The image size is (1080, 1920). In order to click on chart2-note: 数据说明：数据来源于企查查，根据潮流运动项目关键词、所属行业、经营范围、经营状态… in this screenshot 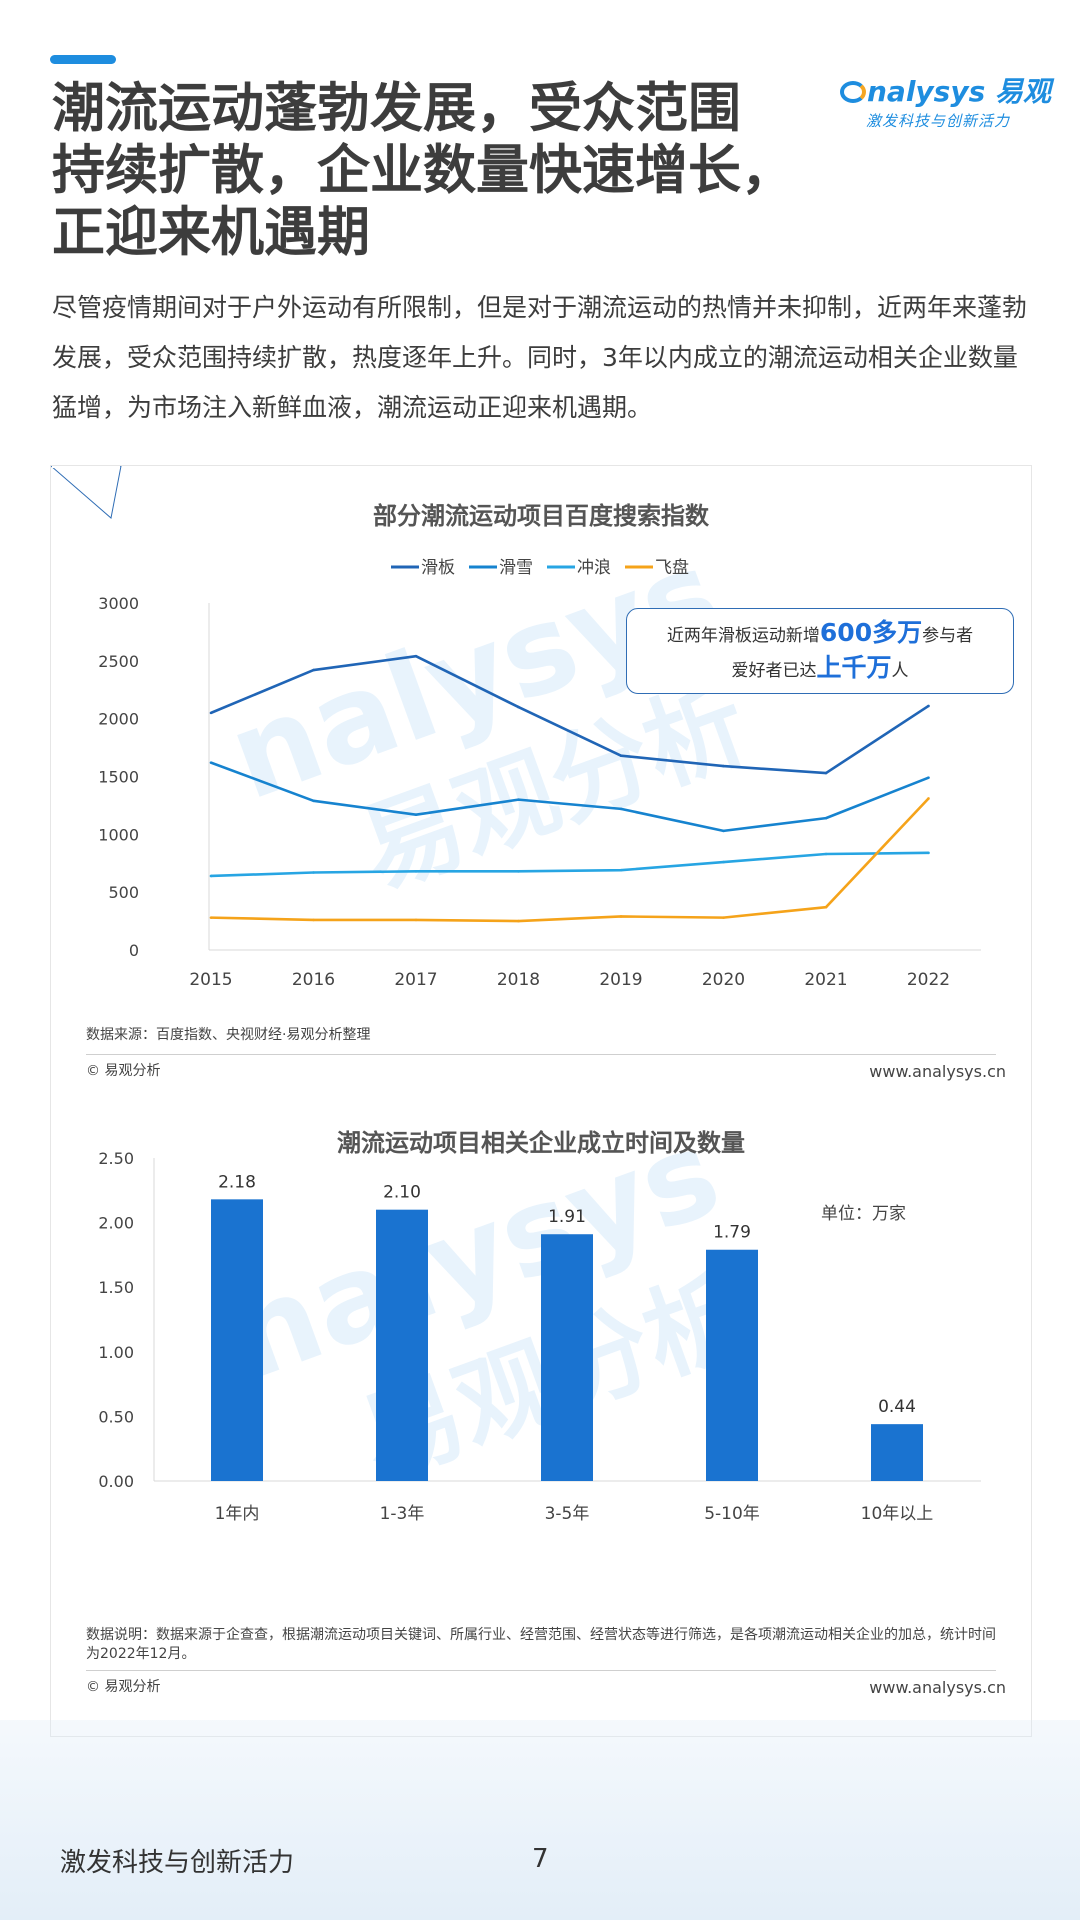, I will do `click(541, 1644)`.